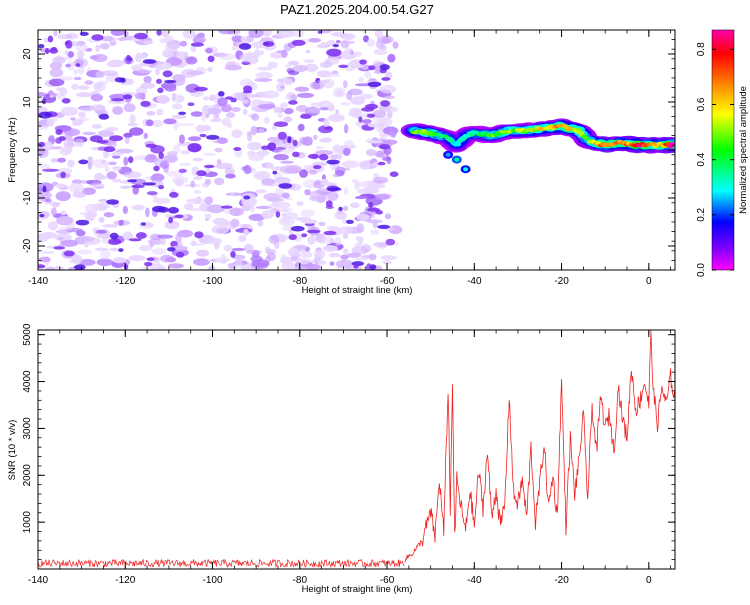 This screenshot has height=605, width=750. I want to click on y-tick-label: 5000, so click(27, 334).